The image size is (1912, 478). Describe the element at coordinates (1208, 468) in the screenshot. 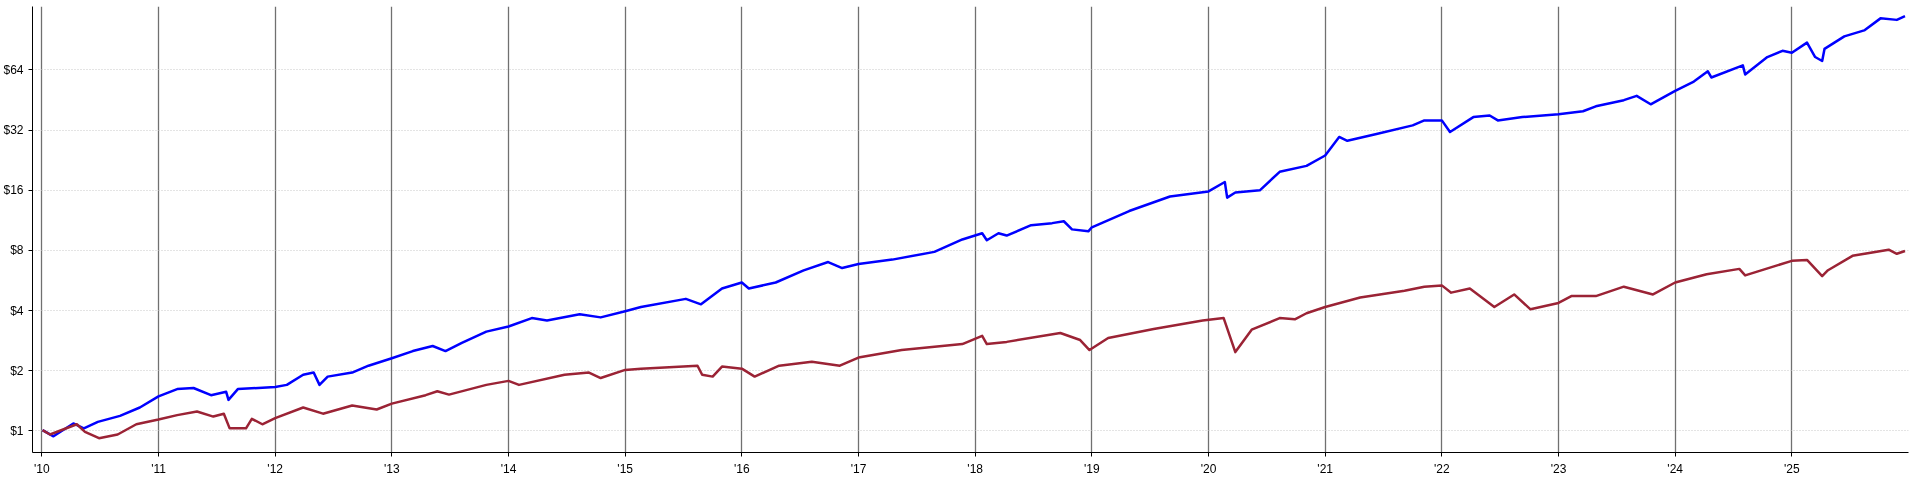

I see `x-tick-label: '20` at that location.